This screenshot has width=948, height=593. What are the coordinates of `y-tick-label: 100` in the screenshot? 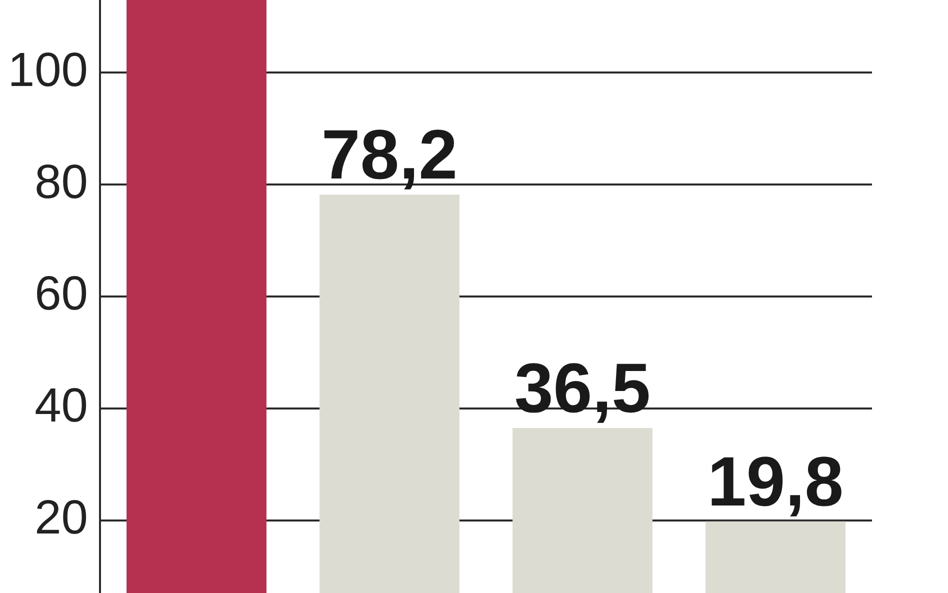 It's located at (48, 70).